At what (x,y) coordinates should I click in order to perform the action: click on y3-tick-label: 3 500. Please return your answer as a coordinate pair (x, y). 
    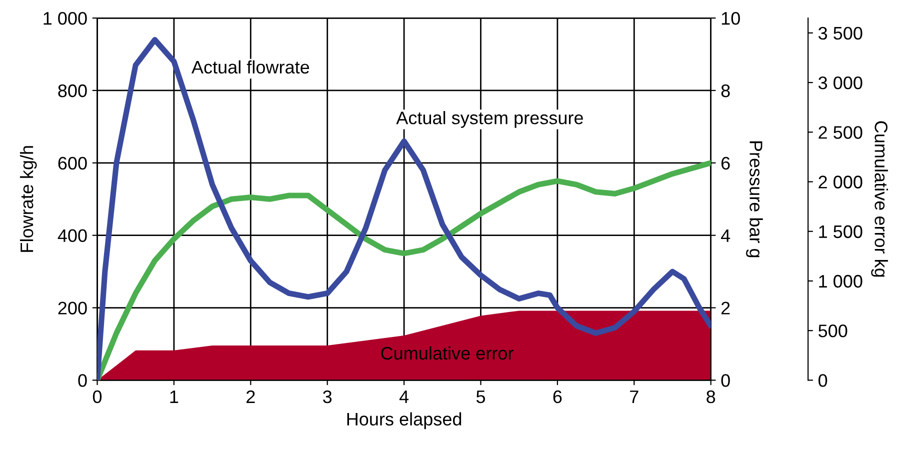
    Looking at the image, I should click on (840, 33).